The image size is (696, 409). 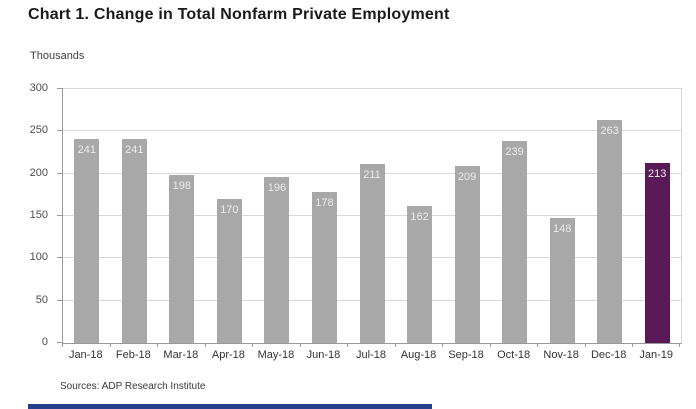 I want to click on y-tick-label: 300, so click(x=38, y=88).